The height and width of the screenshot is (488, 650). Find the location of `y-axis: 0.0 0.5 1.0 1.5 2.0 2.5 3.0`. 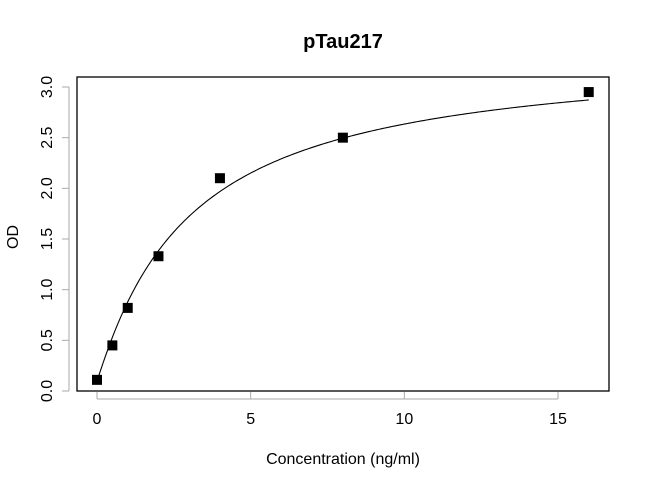

y-axis: 0.0 0.5 1.0 1.5 2.0 2.5 3.0 is located at coordinates (54, 239).